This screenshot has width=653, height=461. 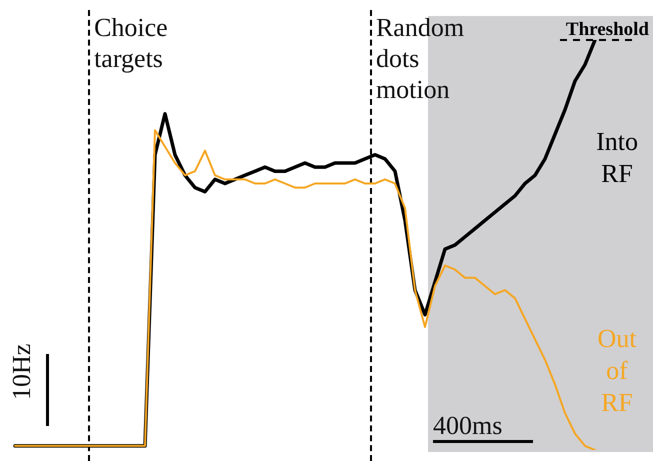 What do you see at coordinates (617, 157) in the screenshot?
I see `series-label: Into RF` at bounding box center [617, 157].